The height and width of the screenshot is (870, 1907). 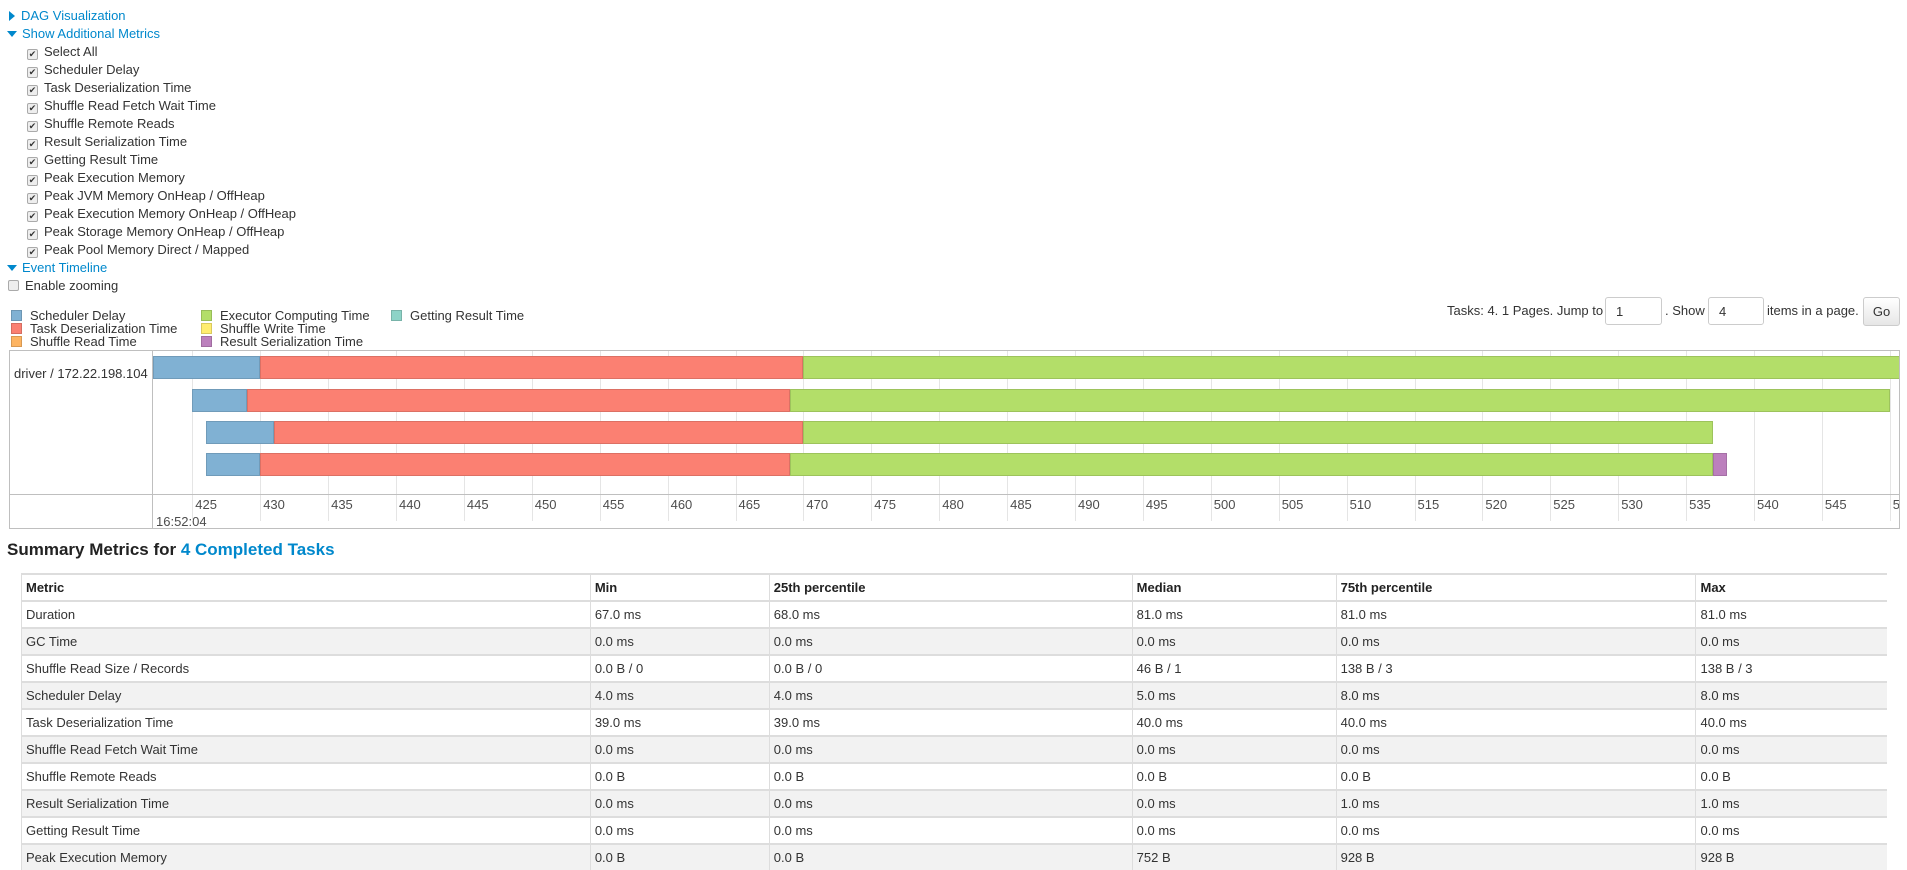 What do you see at coordinates (161, 178) in the screenshot?
I see `metric-option: ✔ Peak Execution Memory` at bounding box center [161, 178].